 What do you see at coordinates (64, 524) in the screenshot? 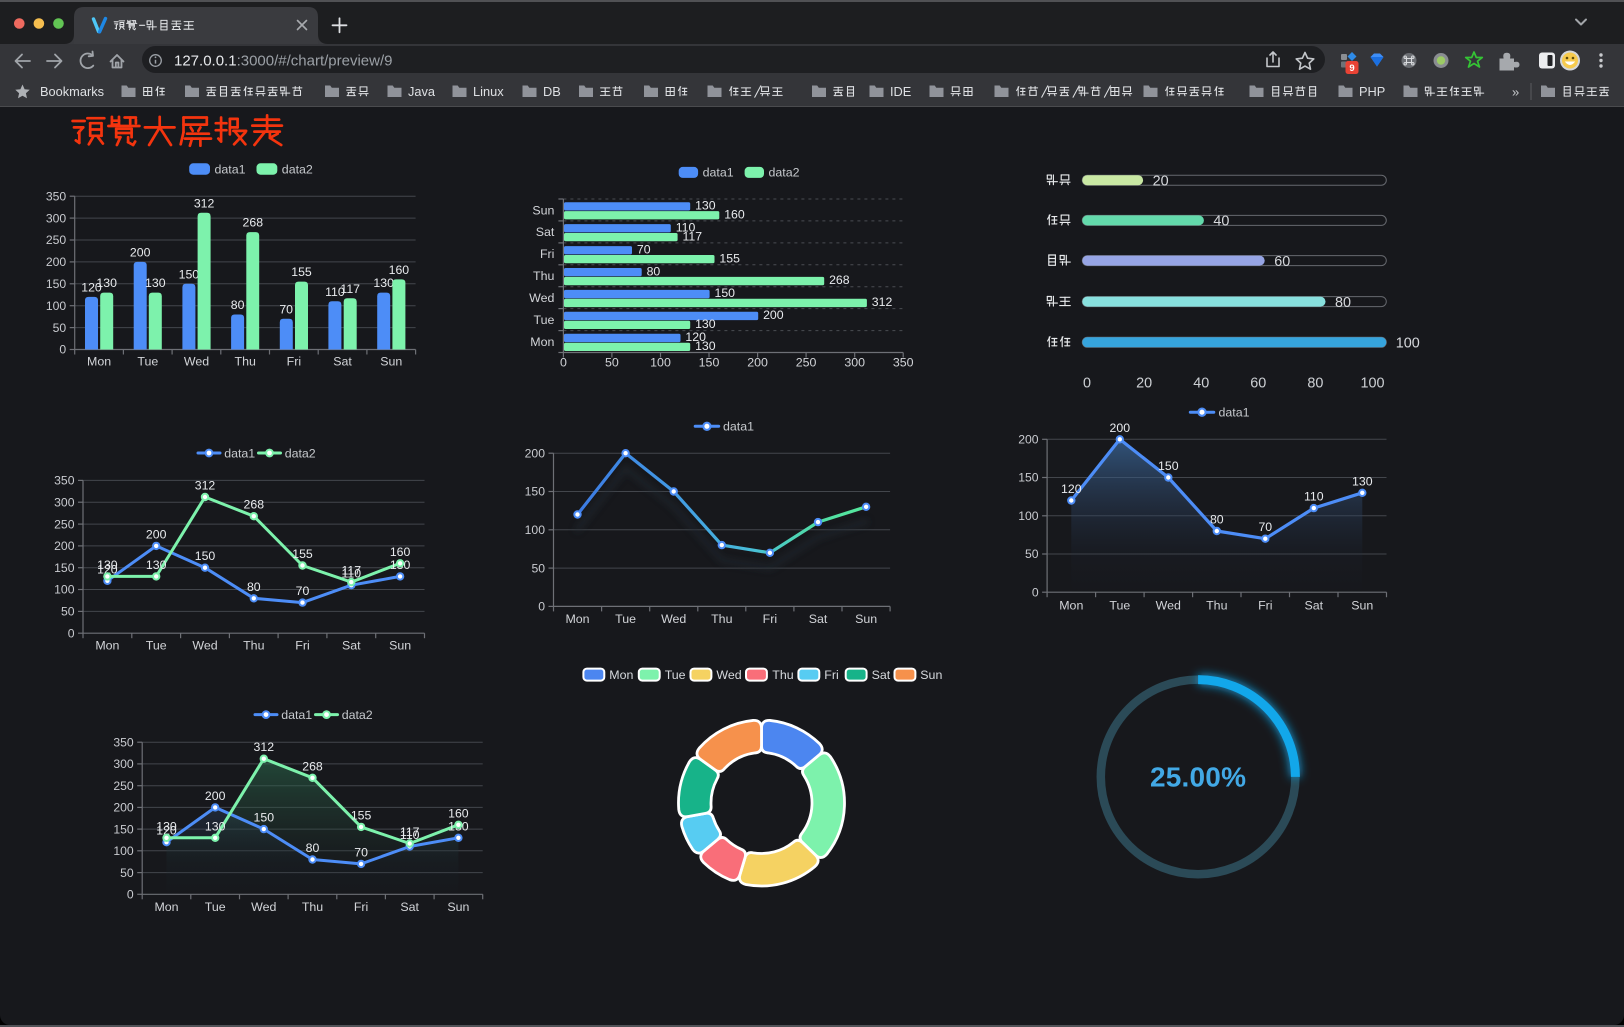
I see `svg-text: 250` at bounding box center [64, 524].